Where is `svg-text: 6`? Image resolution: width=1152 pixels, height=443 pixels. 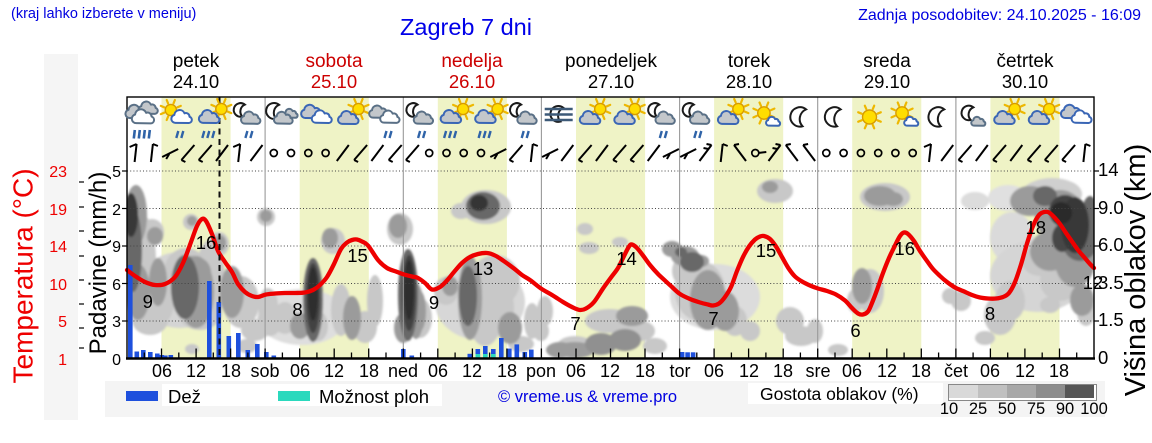
svg-text: 6 is located at coordinates (855, 330).